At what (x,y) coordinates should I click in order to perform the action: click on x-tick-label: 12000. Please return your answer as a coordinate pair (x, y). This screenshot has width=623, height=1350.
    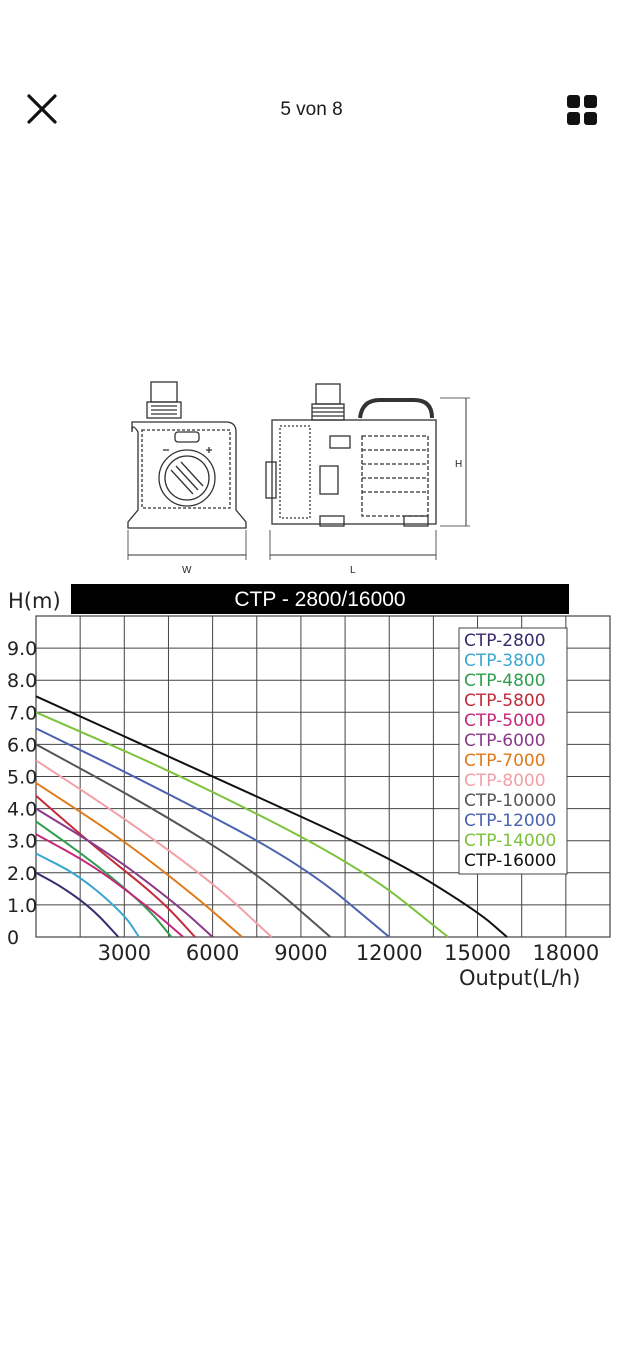
    Looking at the image, I should click on (389, 953).